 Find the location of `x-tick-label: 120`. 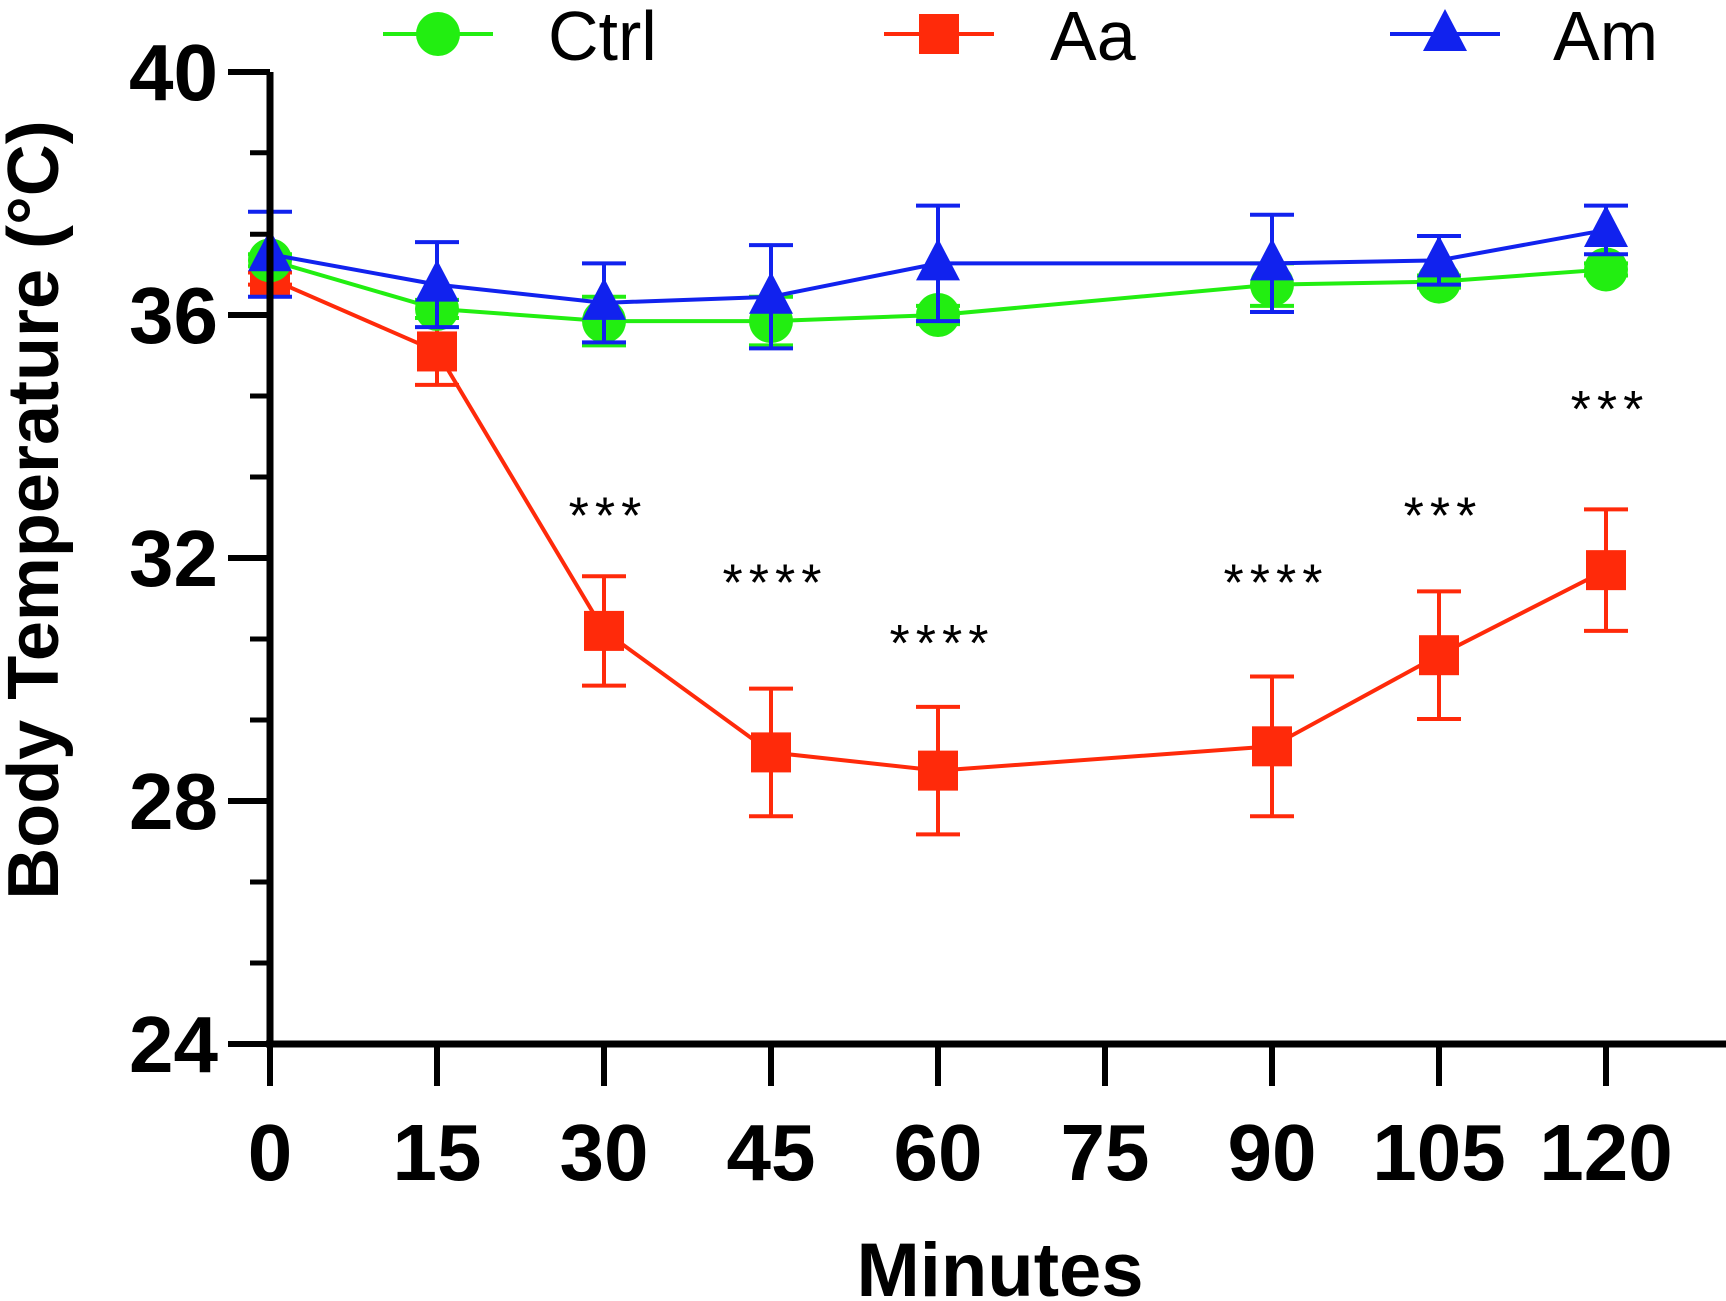

x-tick-label: 120 is located at coordinates (1605, 1152).